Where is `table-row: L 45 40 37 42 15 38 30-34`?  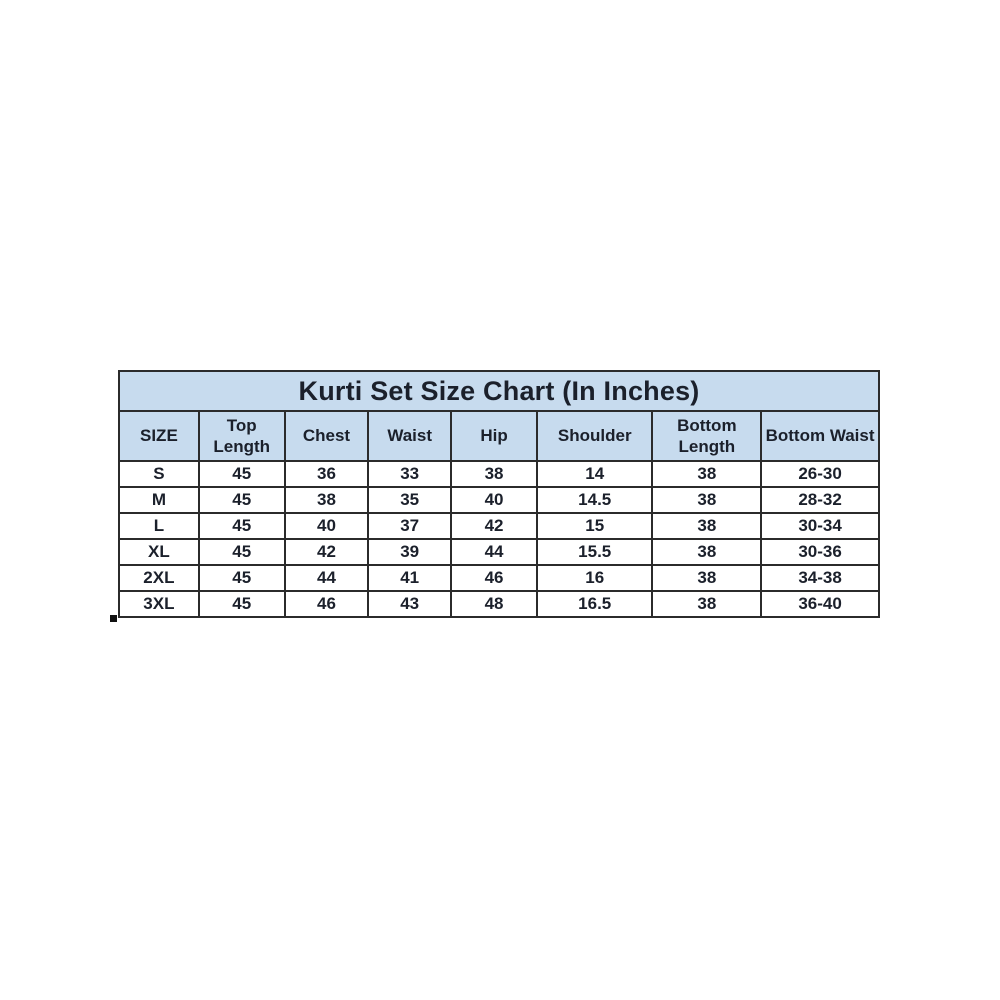
table-row: L 45 40 37 42 15 38 30-34 is located at coordinates (499, 526).